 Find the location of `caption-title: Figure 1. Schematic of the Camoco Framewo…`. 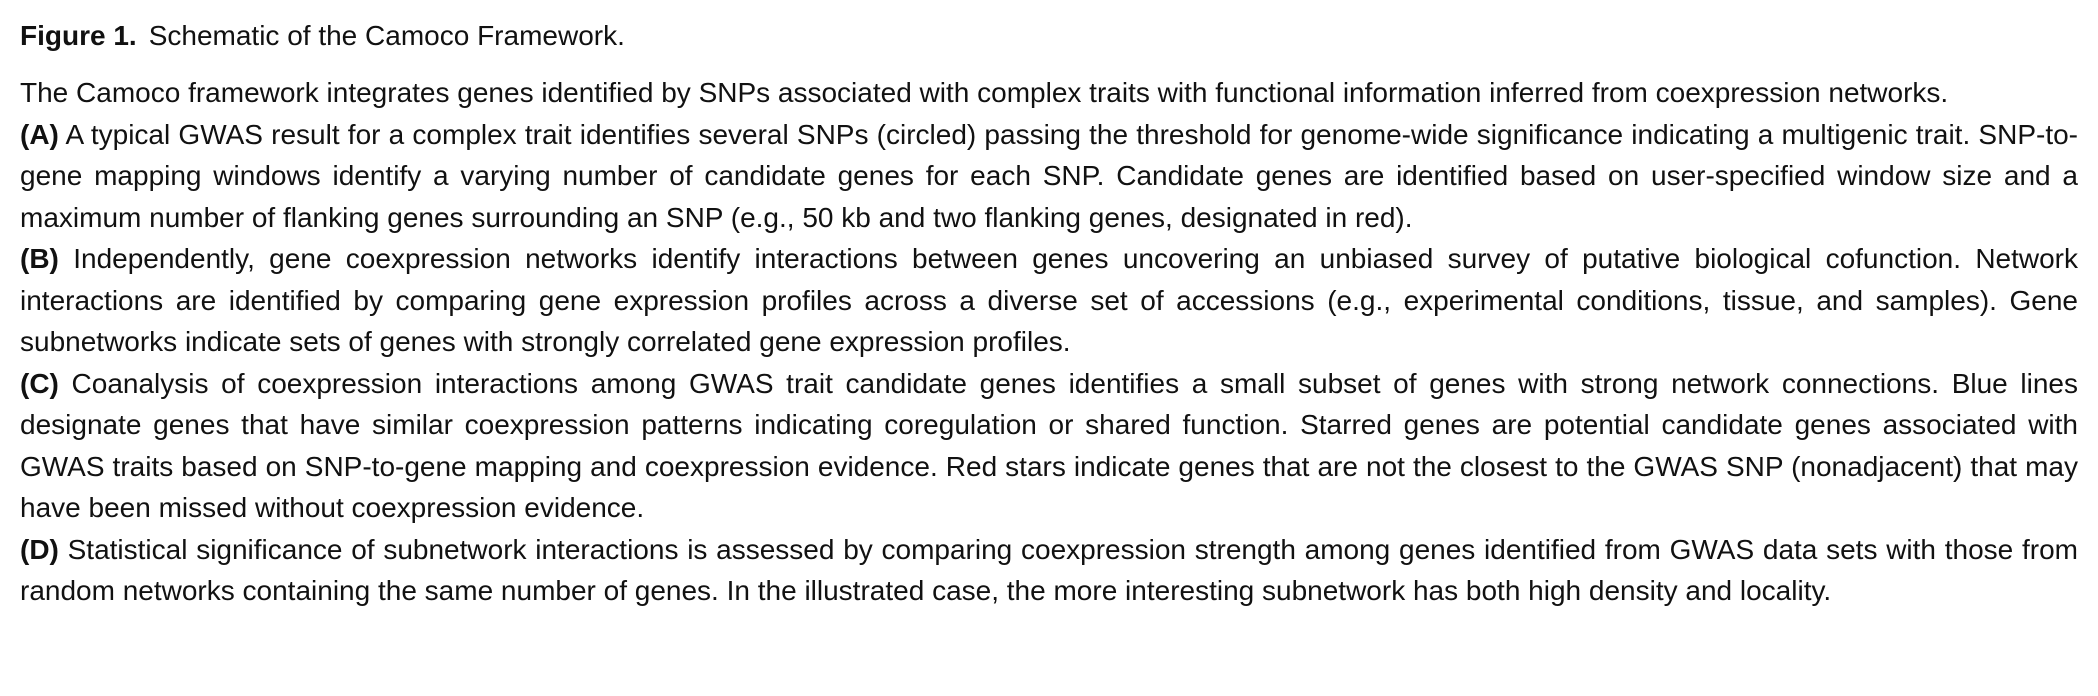

caption-title: Figure 1. Schematic of the Camoco Framewo… is located at coordinates (1049, 36).